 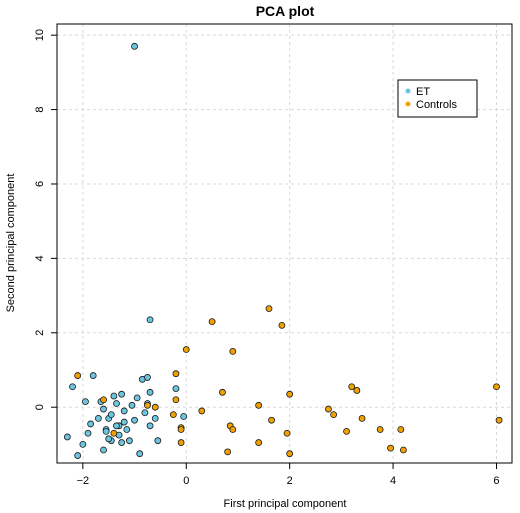 I want to click on y-axis-label: Second principal component, so click(x=11, y=243).